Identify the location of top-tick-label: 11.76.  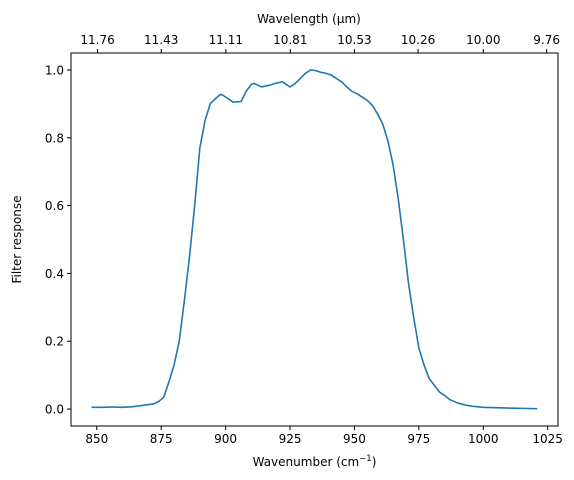
(97, 40).